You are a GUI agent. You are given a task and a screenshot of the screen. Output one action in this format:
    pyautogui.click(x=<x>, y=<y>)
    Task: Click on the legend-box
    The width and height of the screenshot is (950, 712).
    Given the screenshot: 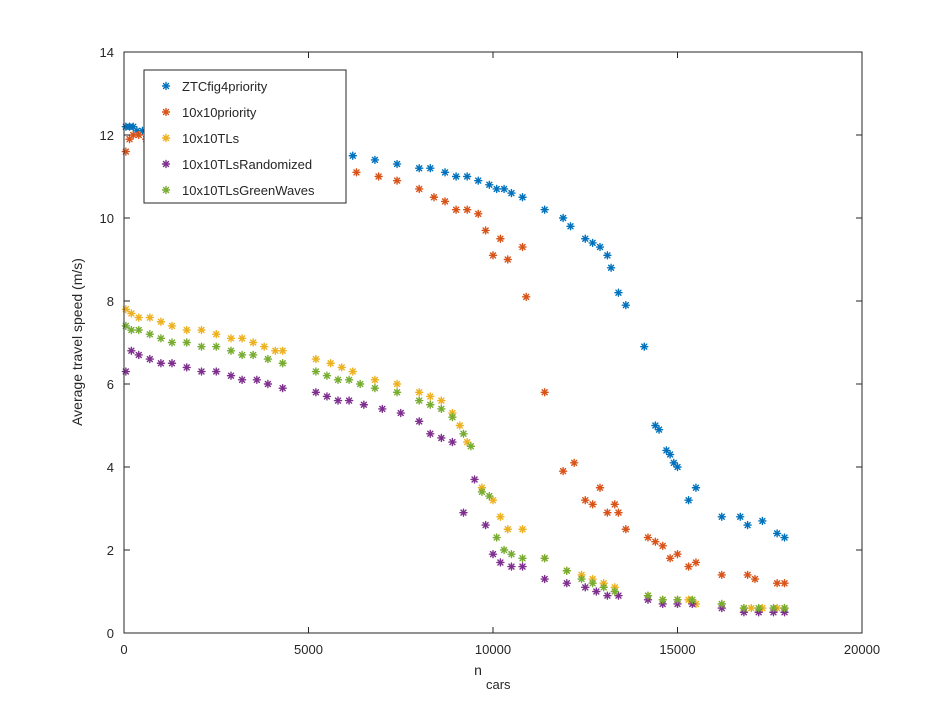 What is the action you would take?
    pyautogui.click(x=245, y=136)
    